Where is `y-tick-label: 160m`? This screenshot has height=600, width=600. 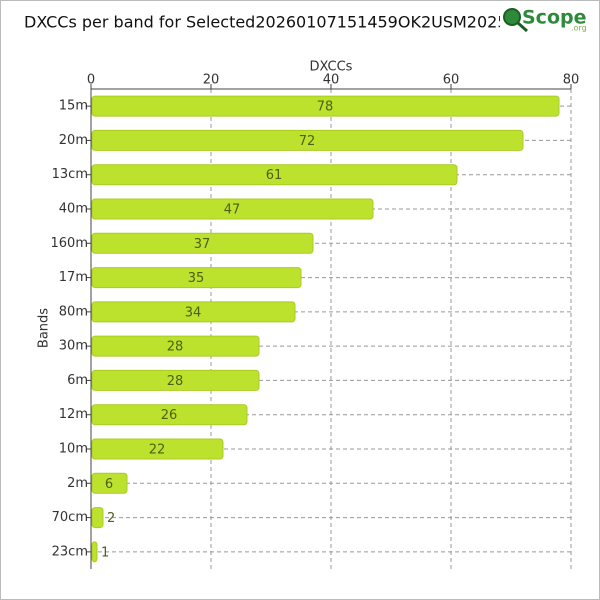
y-tick-label: 160m is located at coordinates (69, 243).